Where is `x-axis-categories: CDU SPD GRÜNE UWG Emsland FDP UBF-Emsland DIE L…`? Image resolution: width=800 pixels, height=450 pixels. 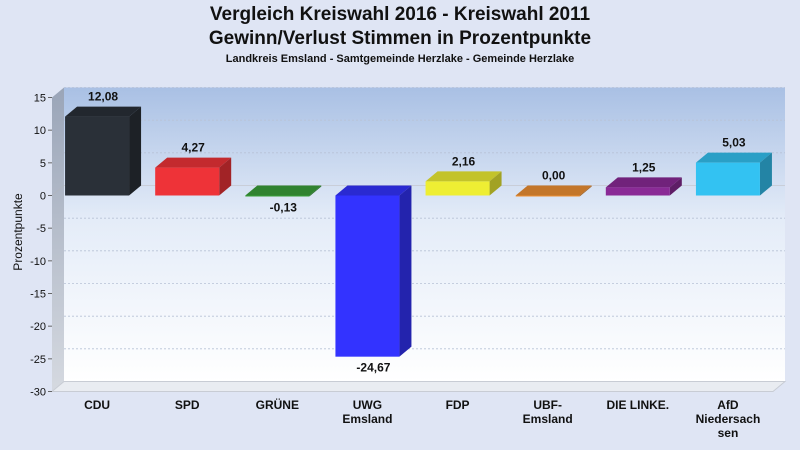
x-axis-categories: CDU SPD GRÜNE UWG Emsland FDP UBF-Emsland DIE L… is located at coordinates (422, 418).